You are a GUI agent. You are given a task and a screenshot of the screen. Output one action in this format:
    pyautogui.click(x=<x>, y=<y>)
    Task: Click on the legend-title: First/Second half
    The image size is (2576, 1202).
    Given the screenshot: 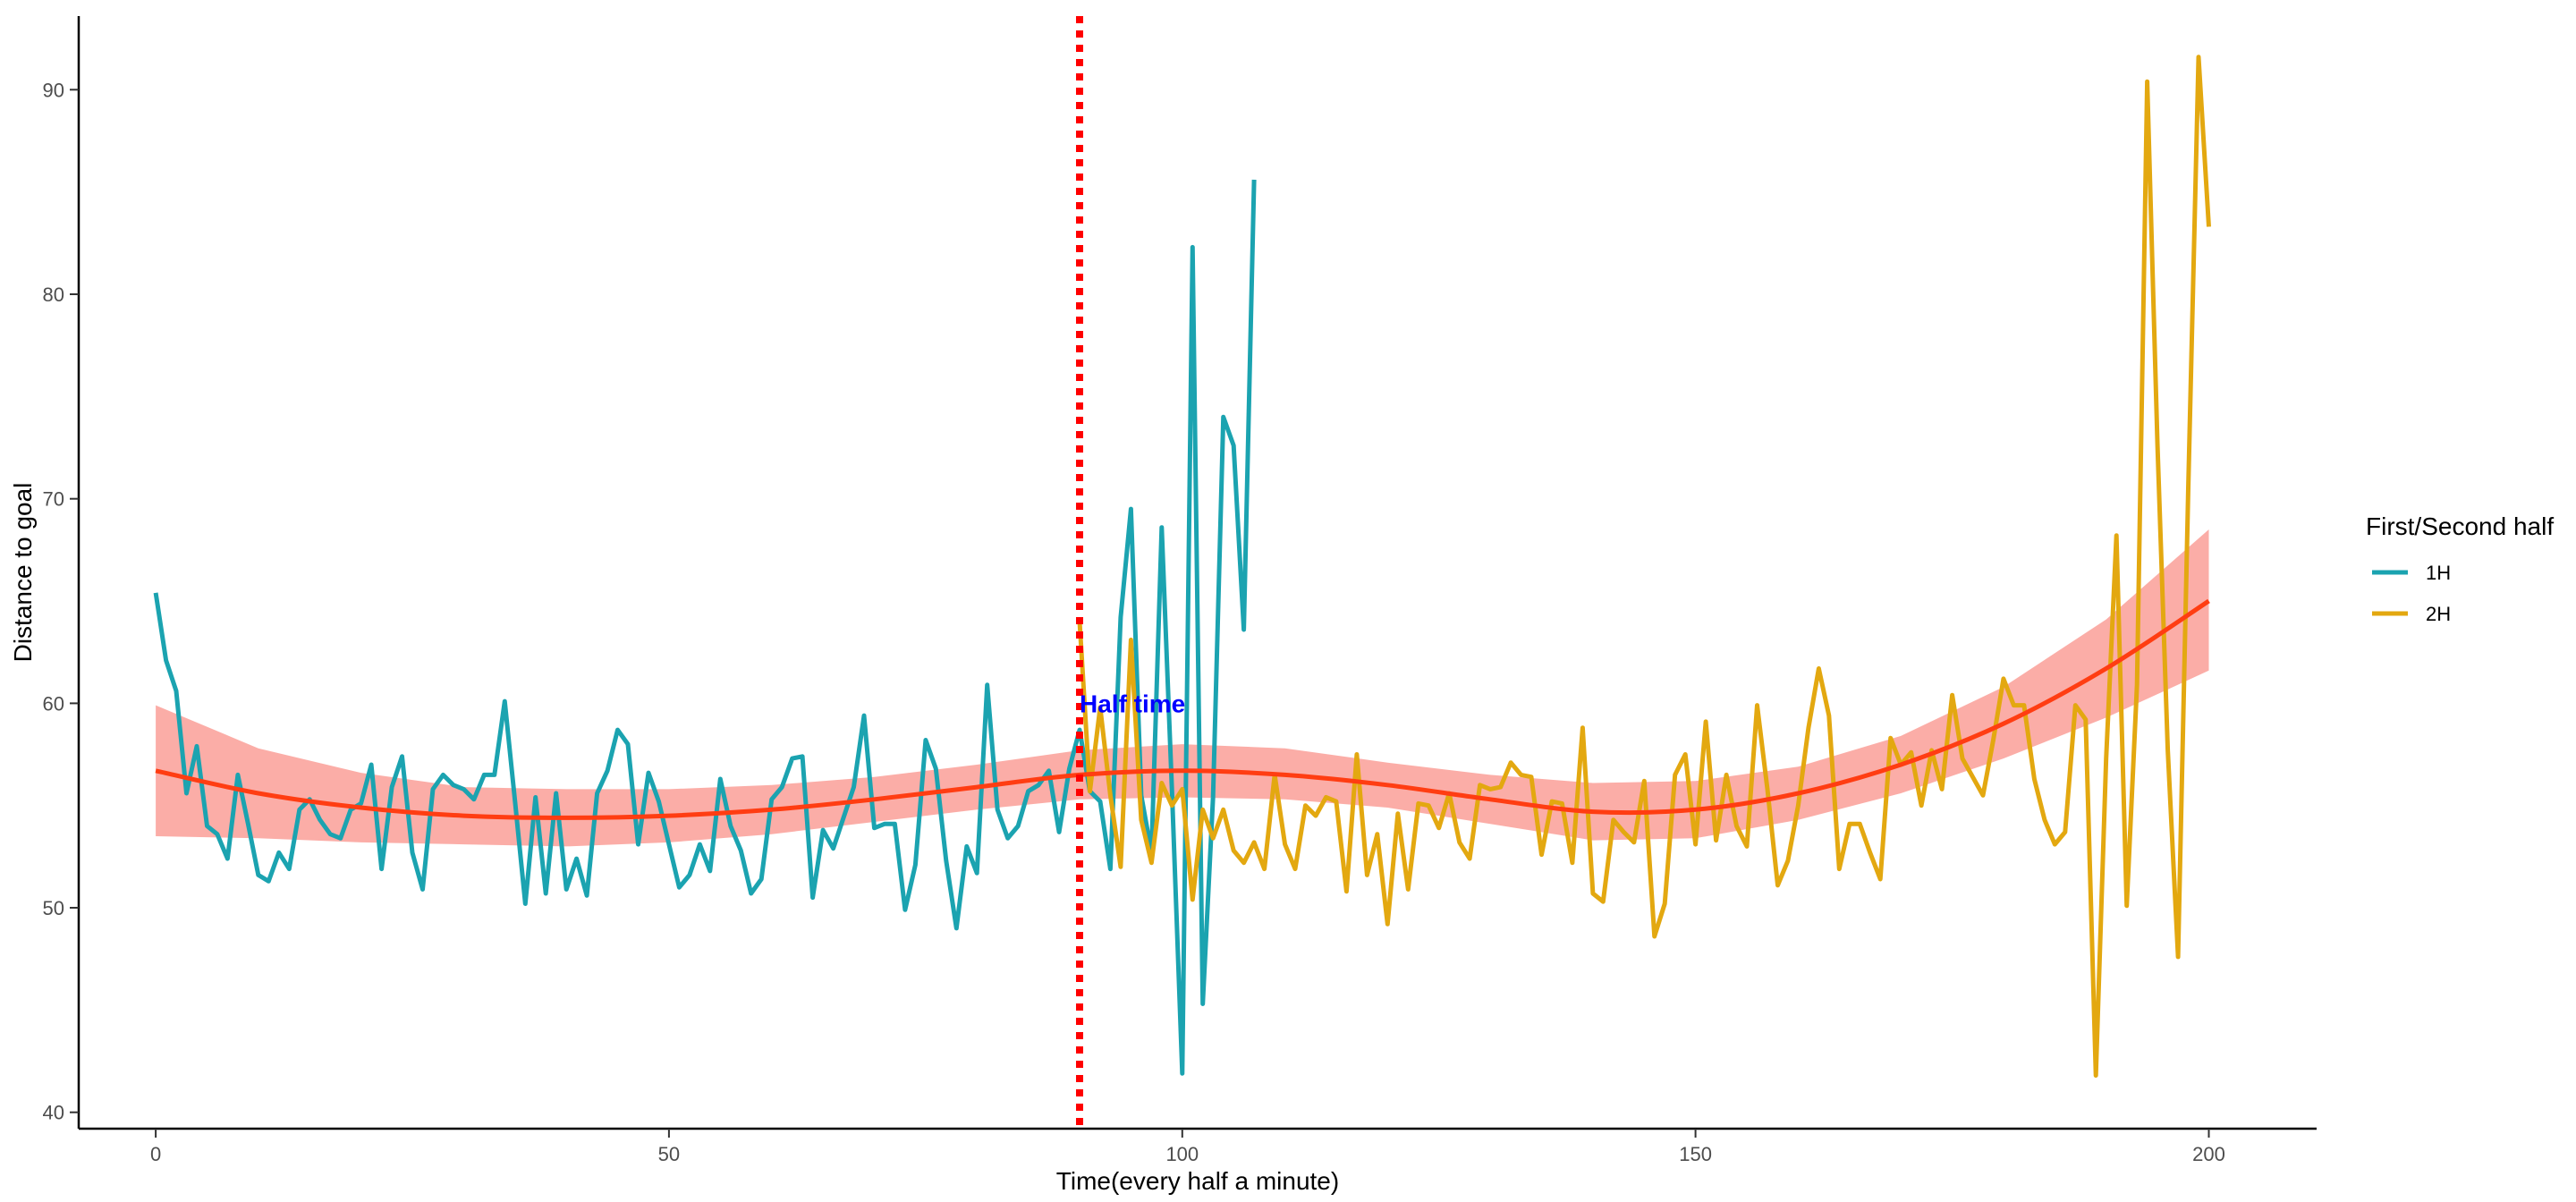 What is the action you would take?
    pyautogui.click(x=2460, y=526)
    